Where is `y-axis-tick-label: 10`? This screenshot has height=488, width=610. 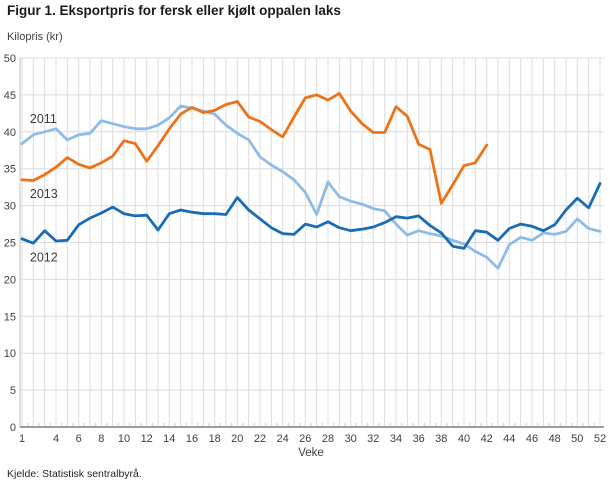 y-axis-tick-label: 10 is located at coordinates (10, 354).